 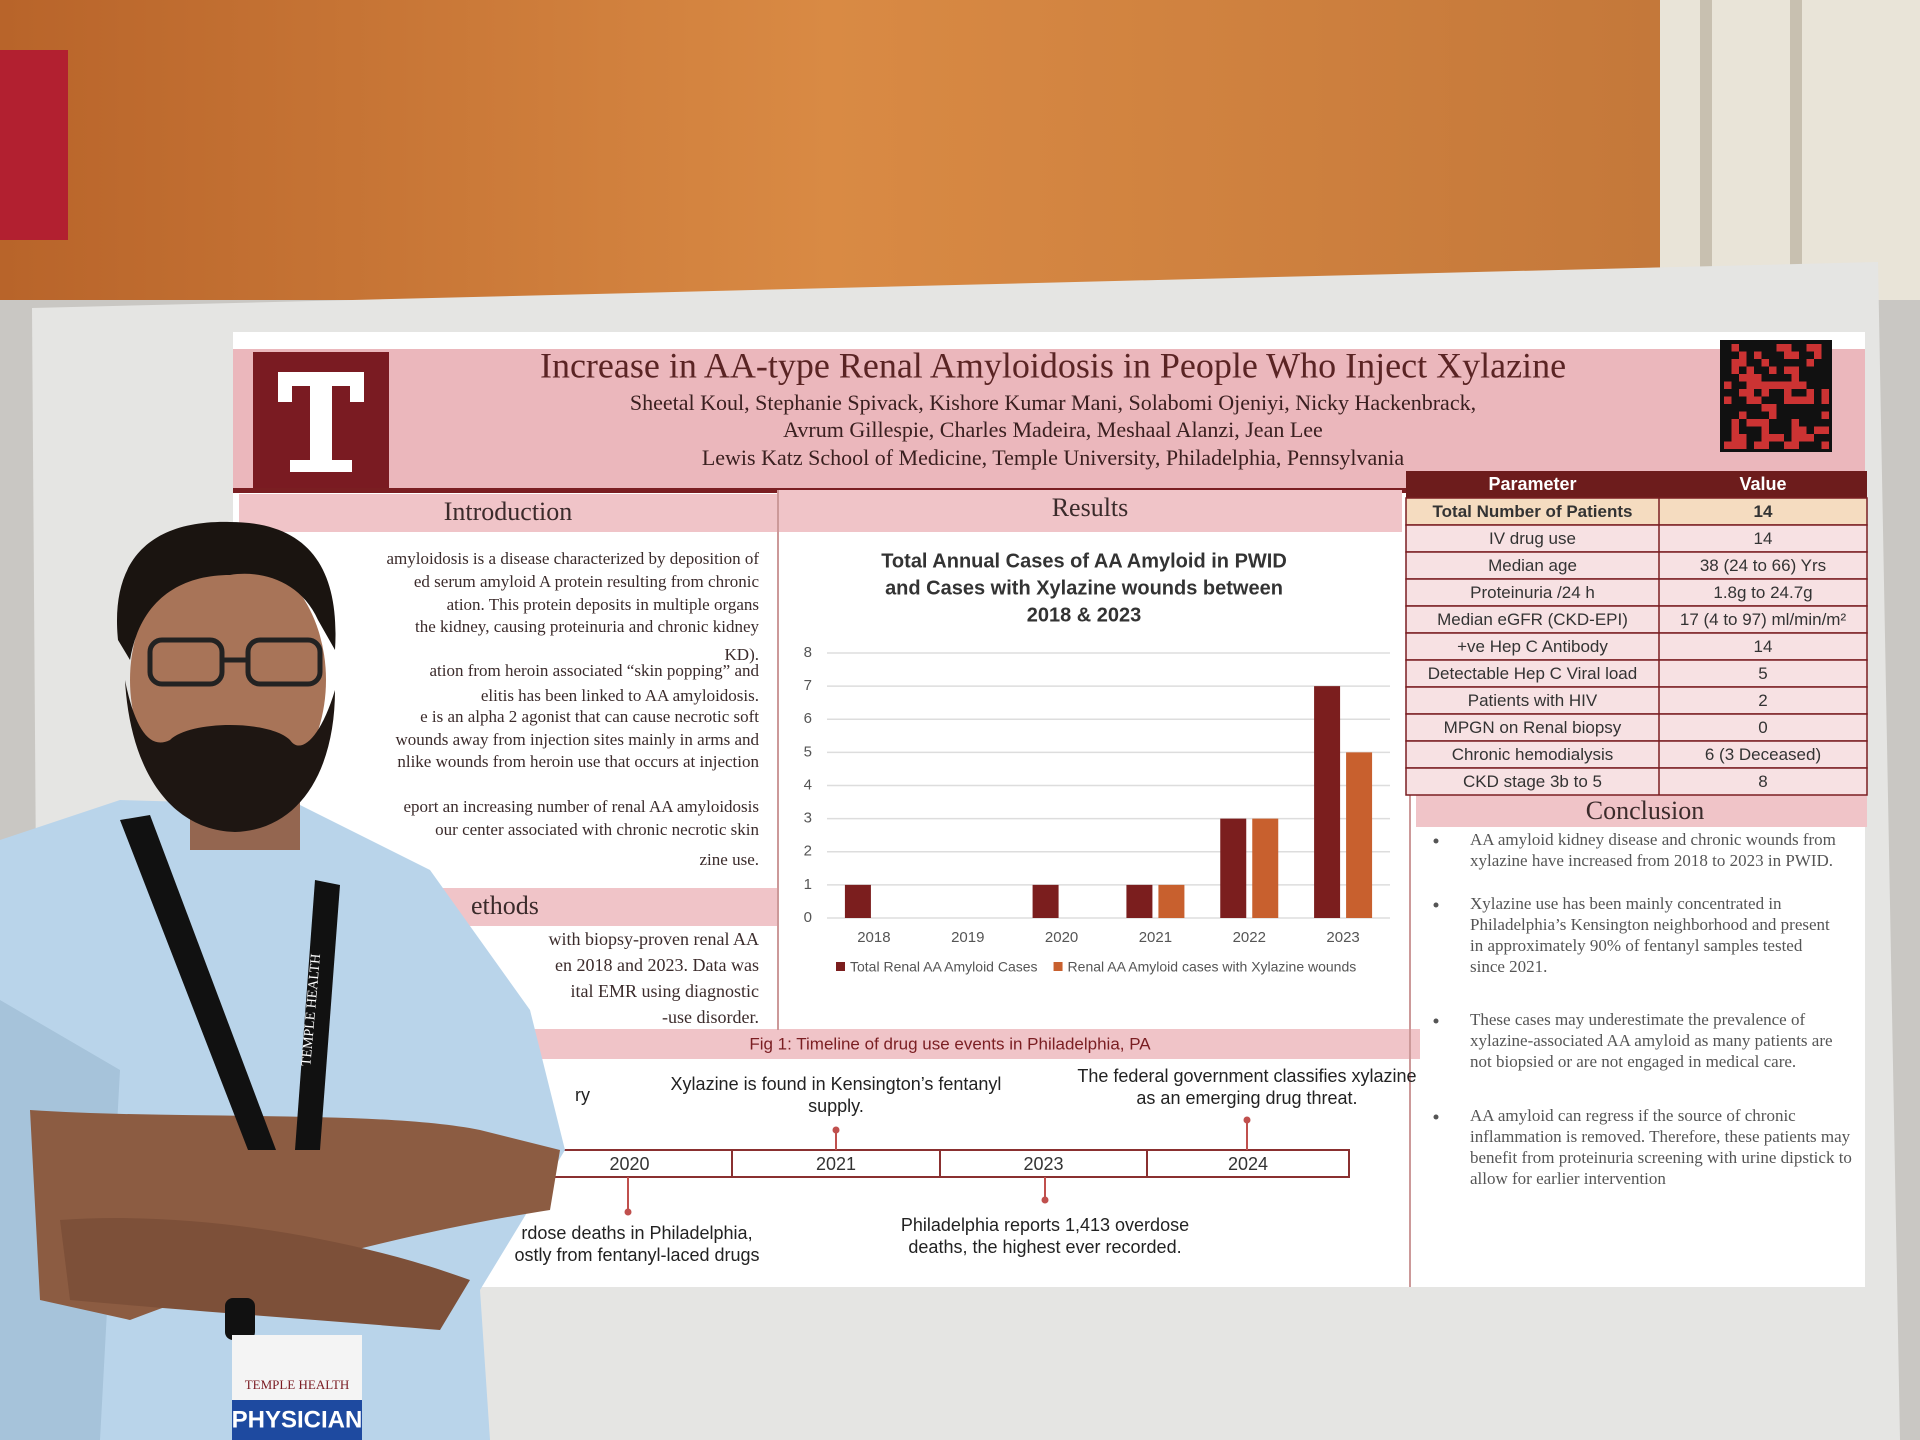 I want to click on section-heading: Conclusion, so click(x=1645, y=810).